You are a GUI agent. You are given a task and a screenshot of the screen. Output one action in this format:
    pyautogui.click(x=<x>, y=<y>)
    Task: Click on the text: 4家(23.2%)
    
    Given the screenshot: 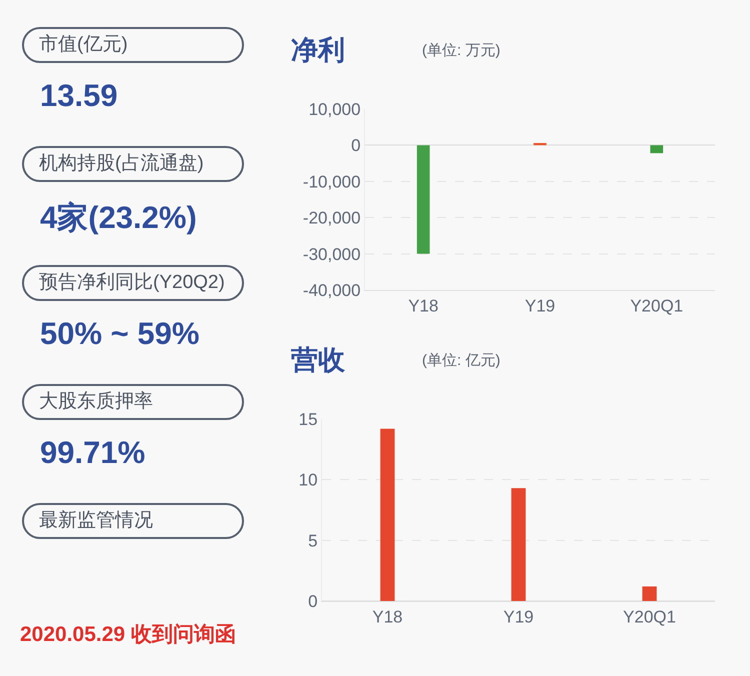 What is the action you would take?
    pyautogui.click(x=118, y=218)
    